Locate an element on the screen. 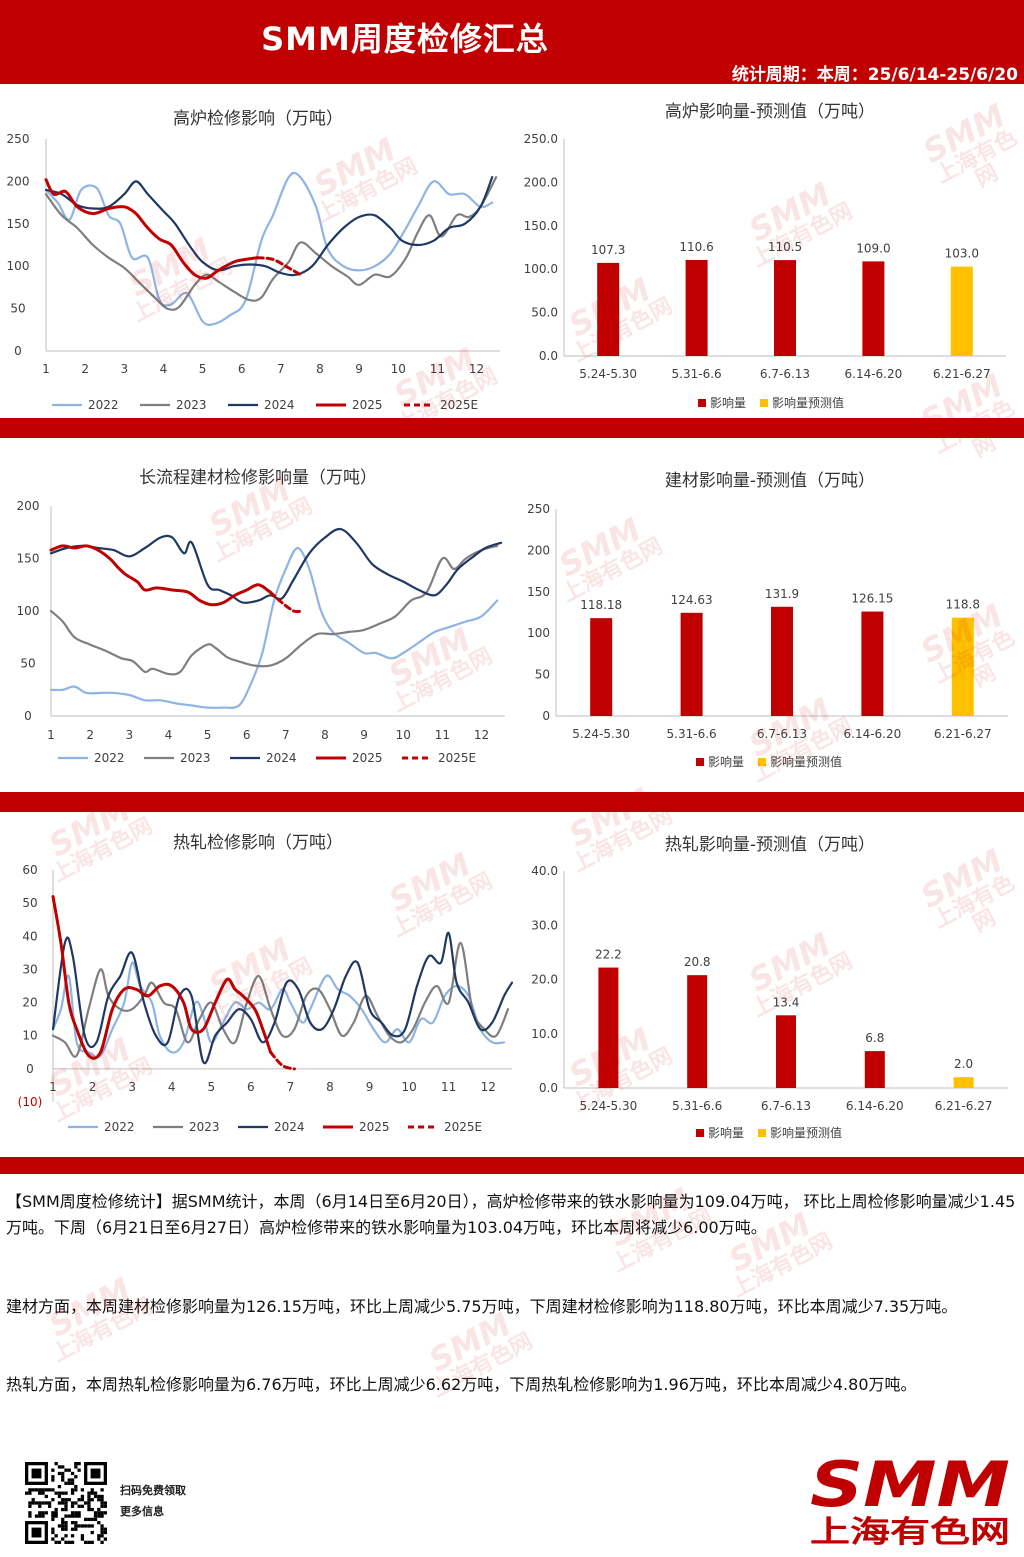 This screenshot has height=1557, width=1024. y-tick-label: 50 is located at coordinates (17, 309).